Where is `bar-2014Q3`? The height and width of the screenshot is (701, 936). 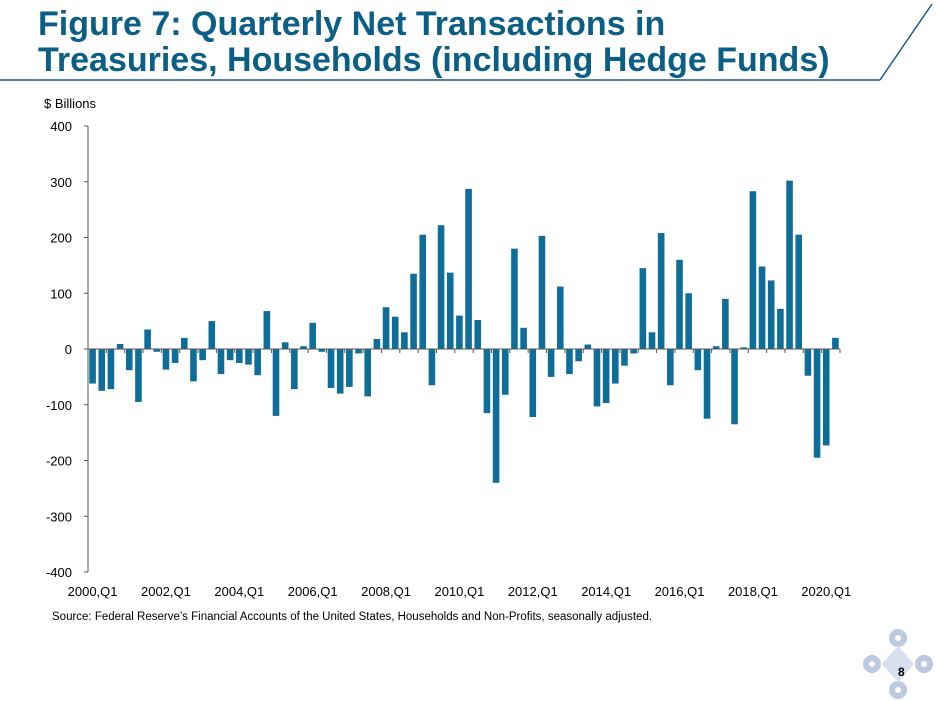
bar-2014Q3 is located at coordinates (624, 357).